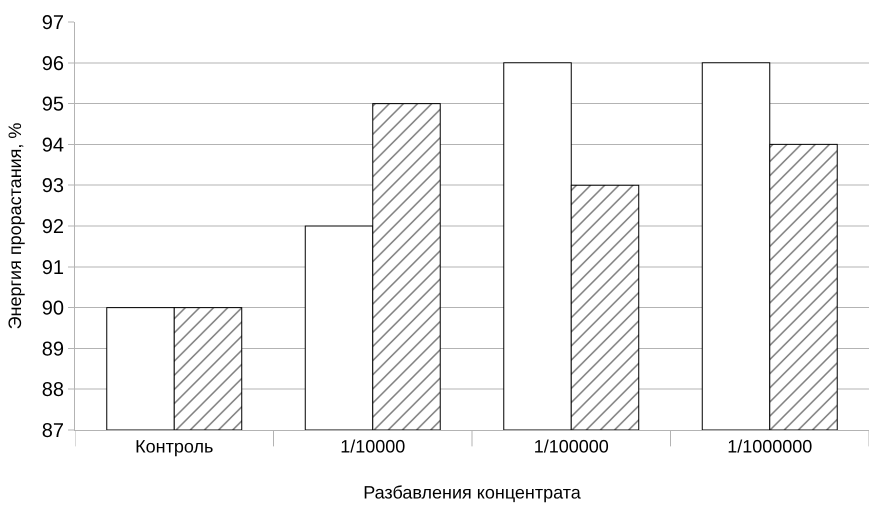 Image resolution: width=889 pixels, height=515 pixels. What do you see at coordinates (53, 227) in the screenshot?
I see `y-tick-label: 92` at bounding box center [53, 227].